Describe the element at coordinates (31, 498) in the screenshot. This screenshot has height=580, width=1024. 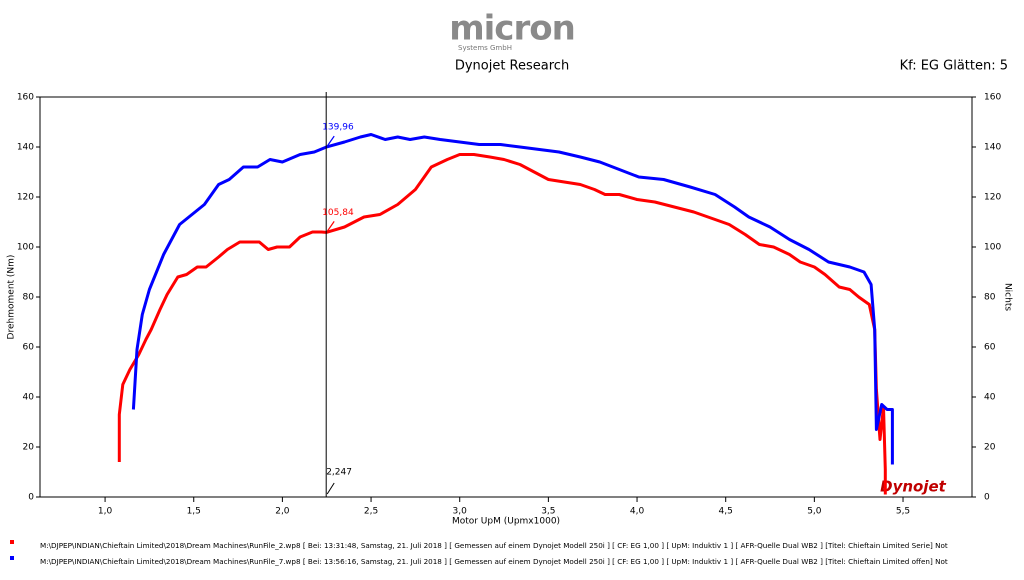
I see `y-tick-label: 0` at that location.